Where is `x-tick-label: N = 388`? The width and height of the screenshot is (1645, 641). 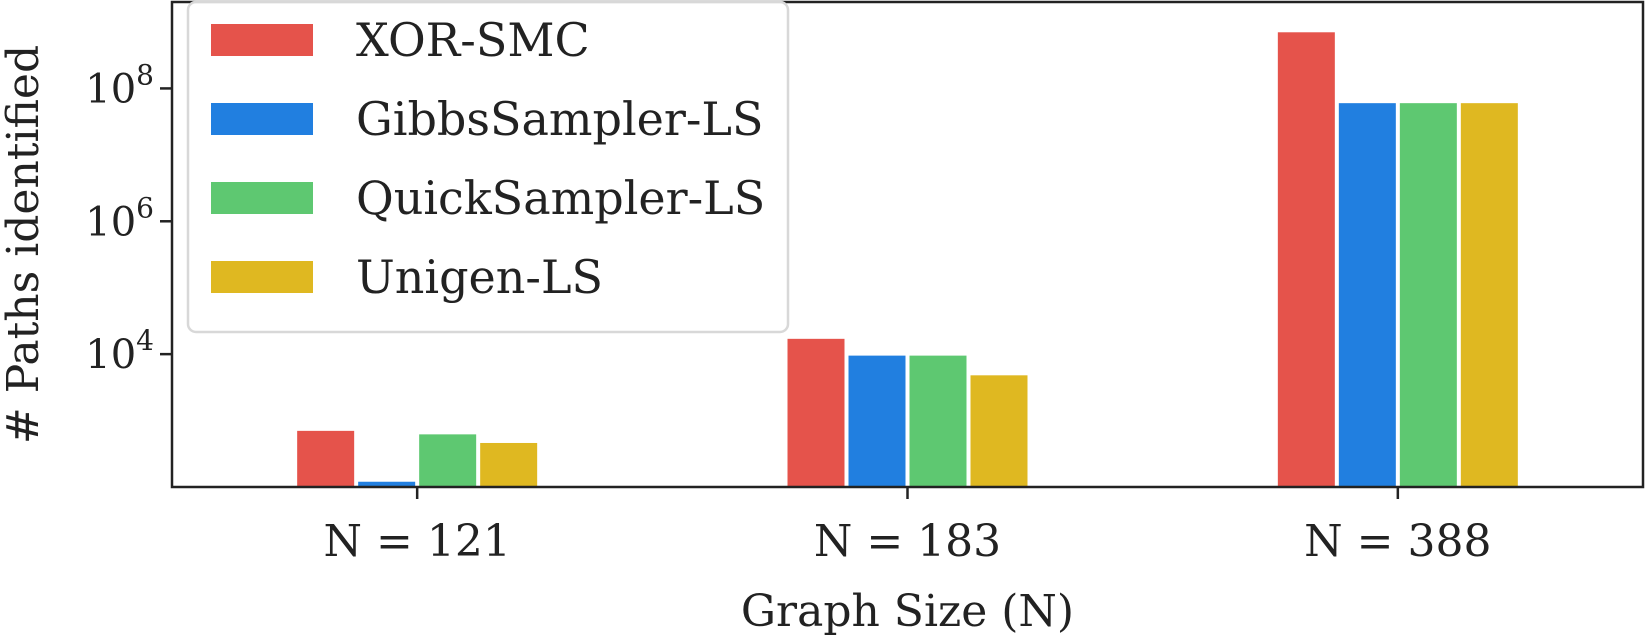
x-tick-label: N = 388 is located at coordinates (1397, 541).